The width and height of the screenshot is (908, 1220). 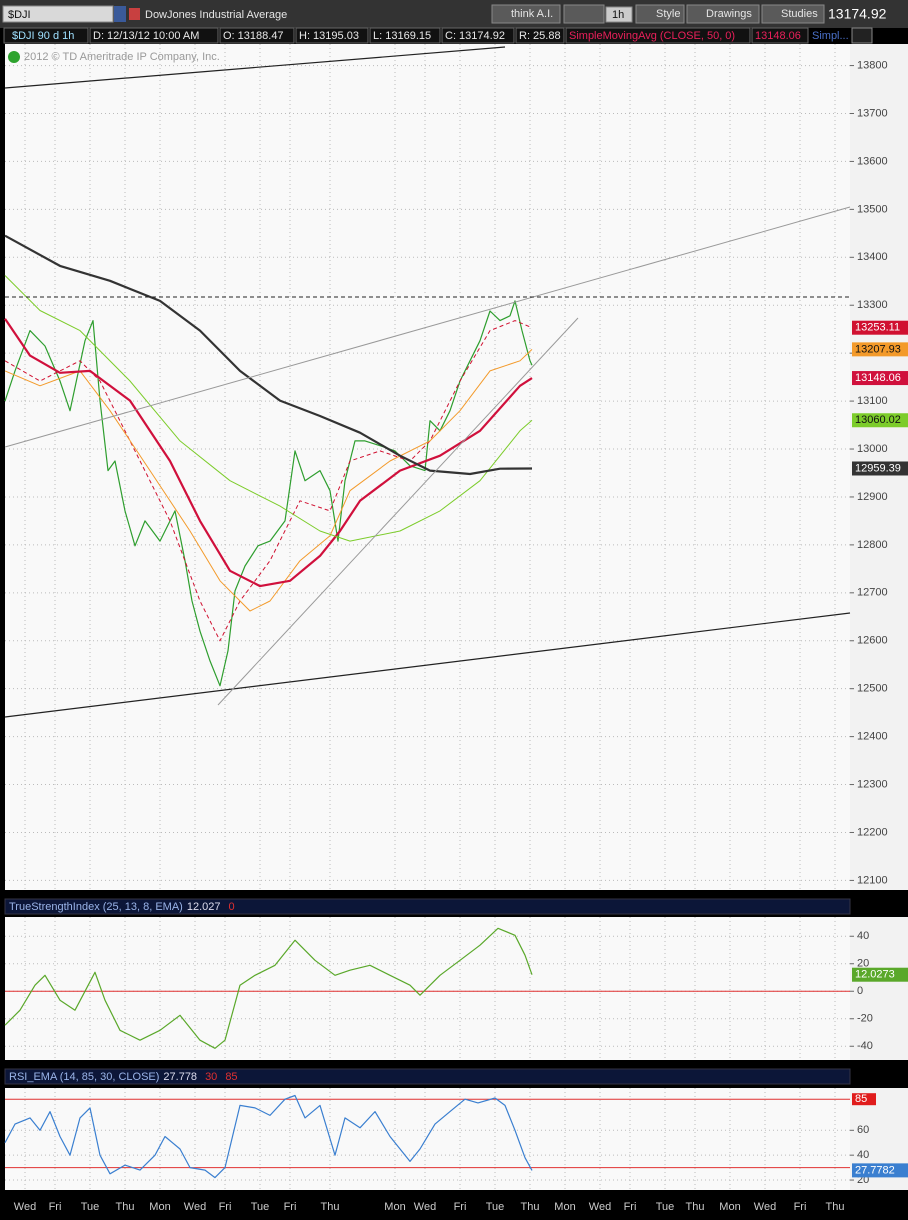 What do you see at coordinates (872, 737) in the screenshot?
I see `y-tick-label: 12400` at bounding box center [872, 737].